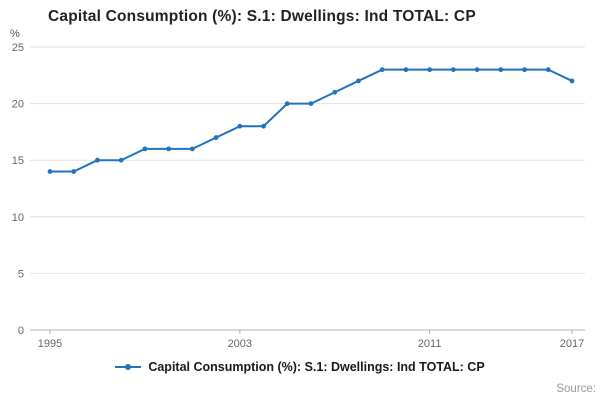  What do you see at coordinates (21, 331) in the screenshot?
I see `y-tick-label: 0` at bounding box center [21, 331].